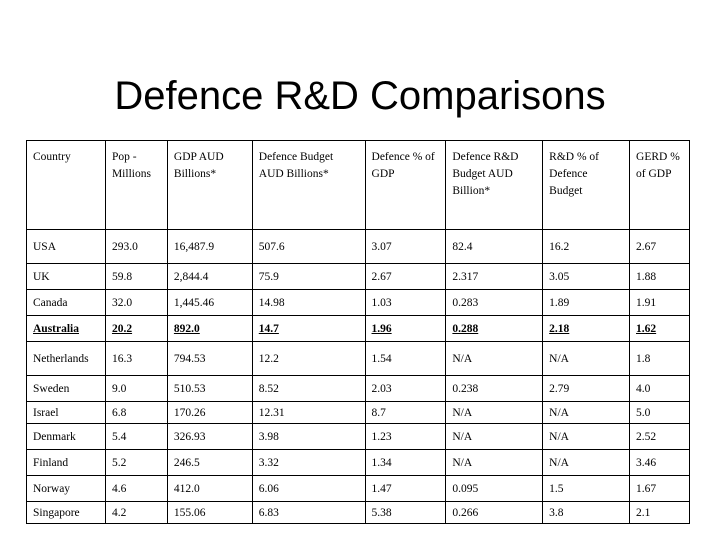 The width and height of the screenshot is (720, 540). I want to click on value-cell: 2.03, so click(405, 388).